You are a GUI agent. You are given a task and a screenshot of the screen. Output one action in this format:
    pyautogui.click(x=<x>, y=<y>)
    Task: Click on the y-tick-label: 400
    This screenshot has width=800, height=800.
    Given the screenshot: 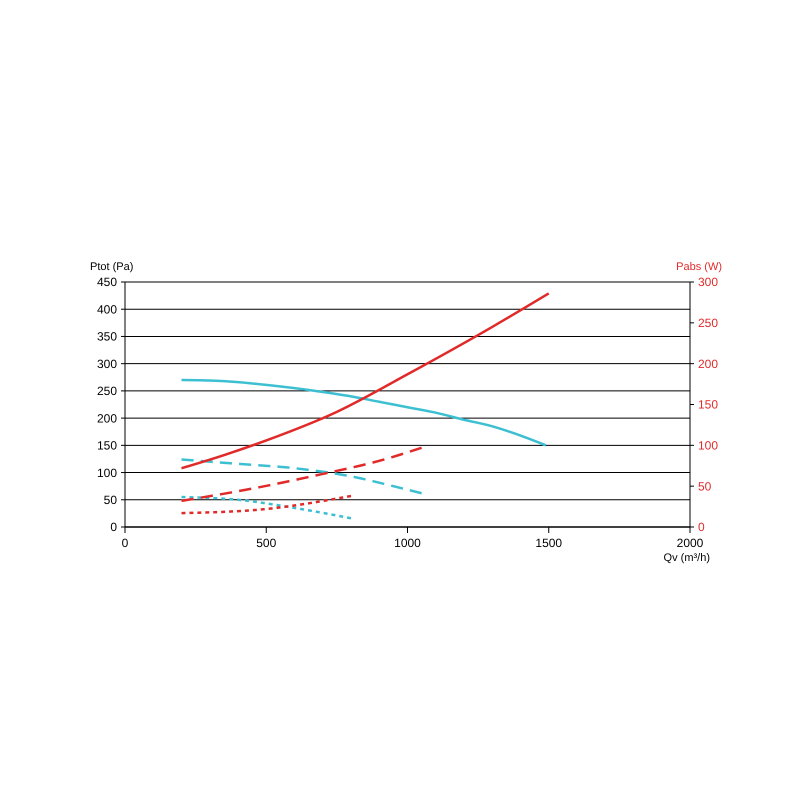 What is the action you would take?
    pyautogui.click(x=107, y=309)
    